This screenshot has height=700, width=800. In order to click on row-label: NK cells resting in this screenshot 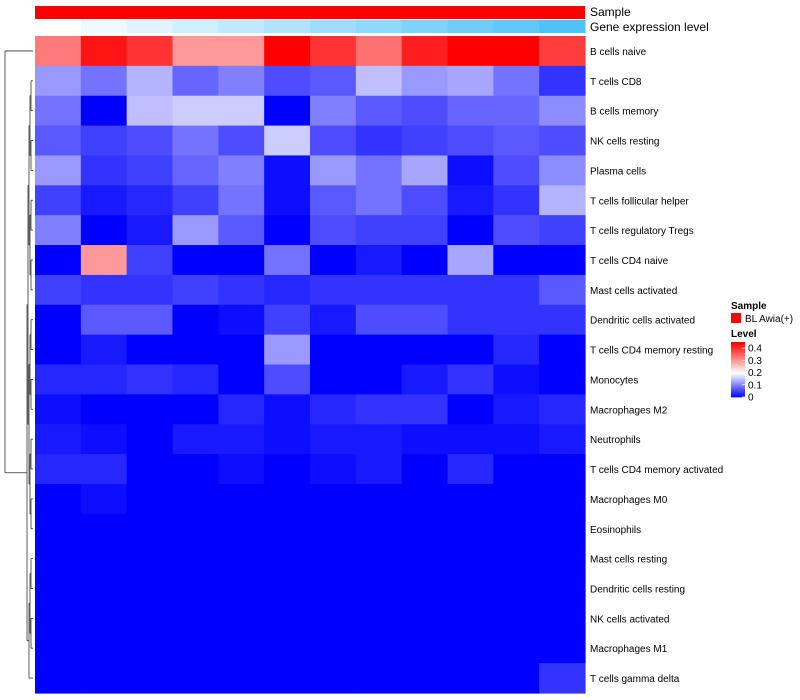, I will do `click(624, 142)`.